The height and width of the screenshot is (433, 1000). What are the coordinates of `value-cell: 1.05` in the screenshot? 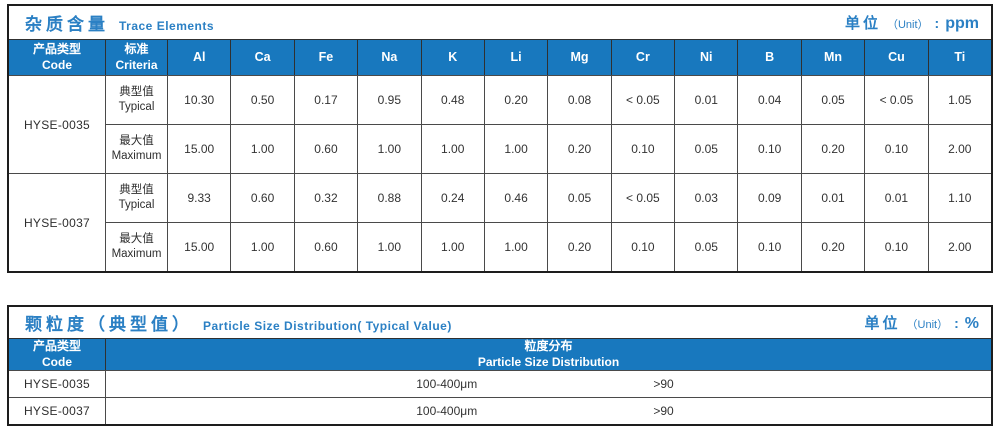 It's located at (959, 99).